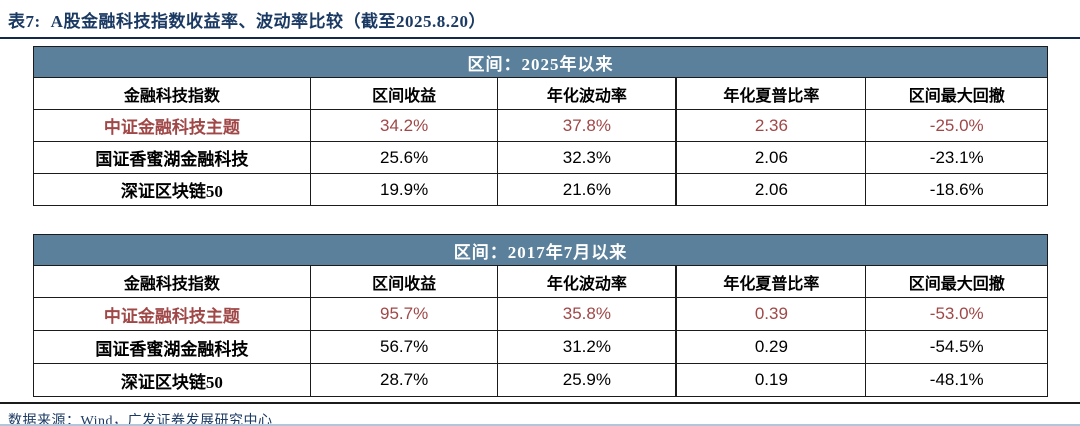  What do you see at coordinates (404, 380) in the screenshot?
I see `interval-return-cell: 28.7%` at bounding box center [404, 380].